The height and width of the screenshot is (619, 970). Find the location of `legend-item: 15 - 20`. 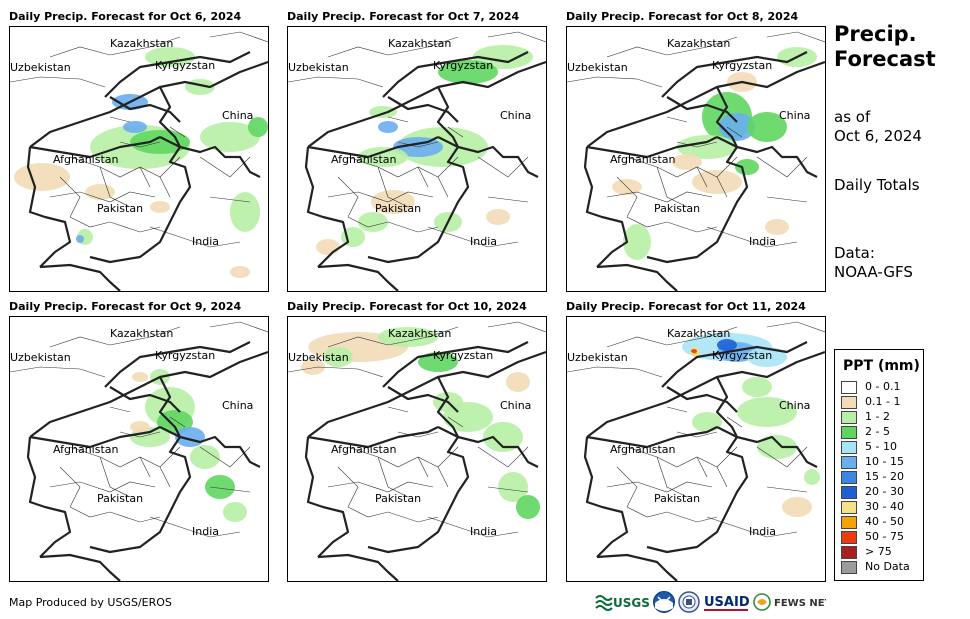

legend-item: 15 - 20 is located at coordinates (883, 477).